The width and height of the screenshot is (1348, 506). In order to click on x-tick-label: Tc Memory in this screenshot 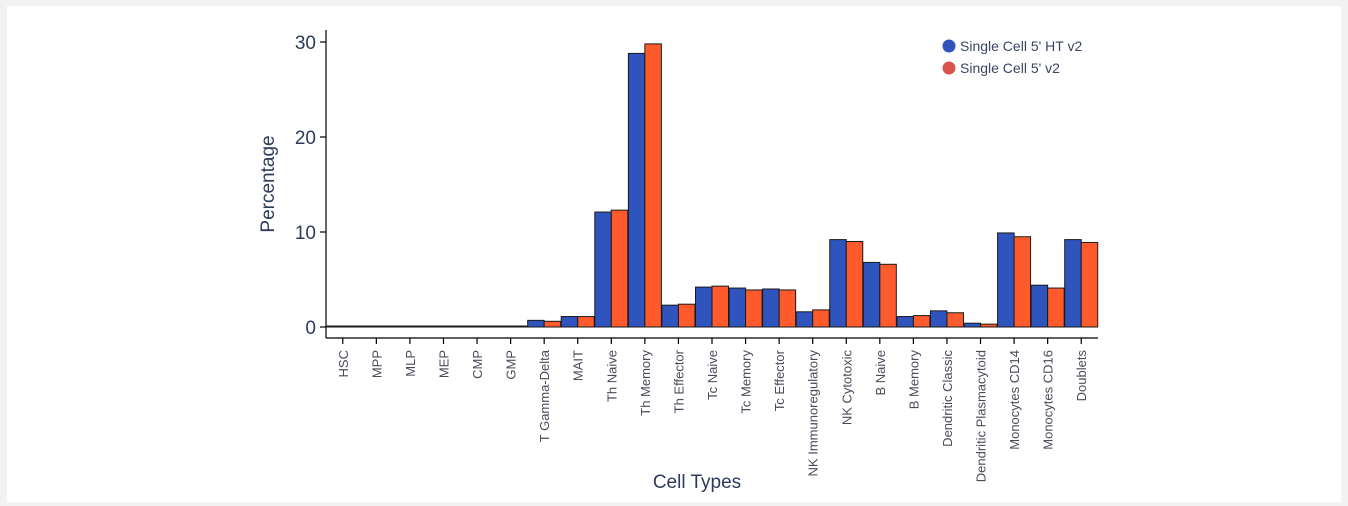, I will do `click(746, 382)`.